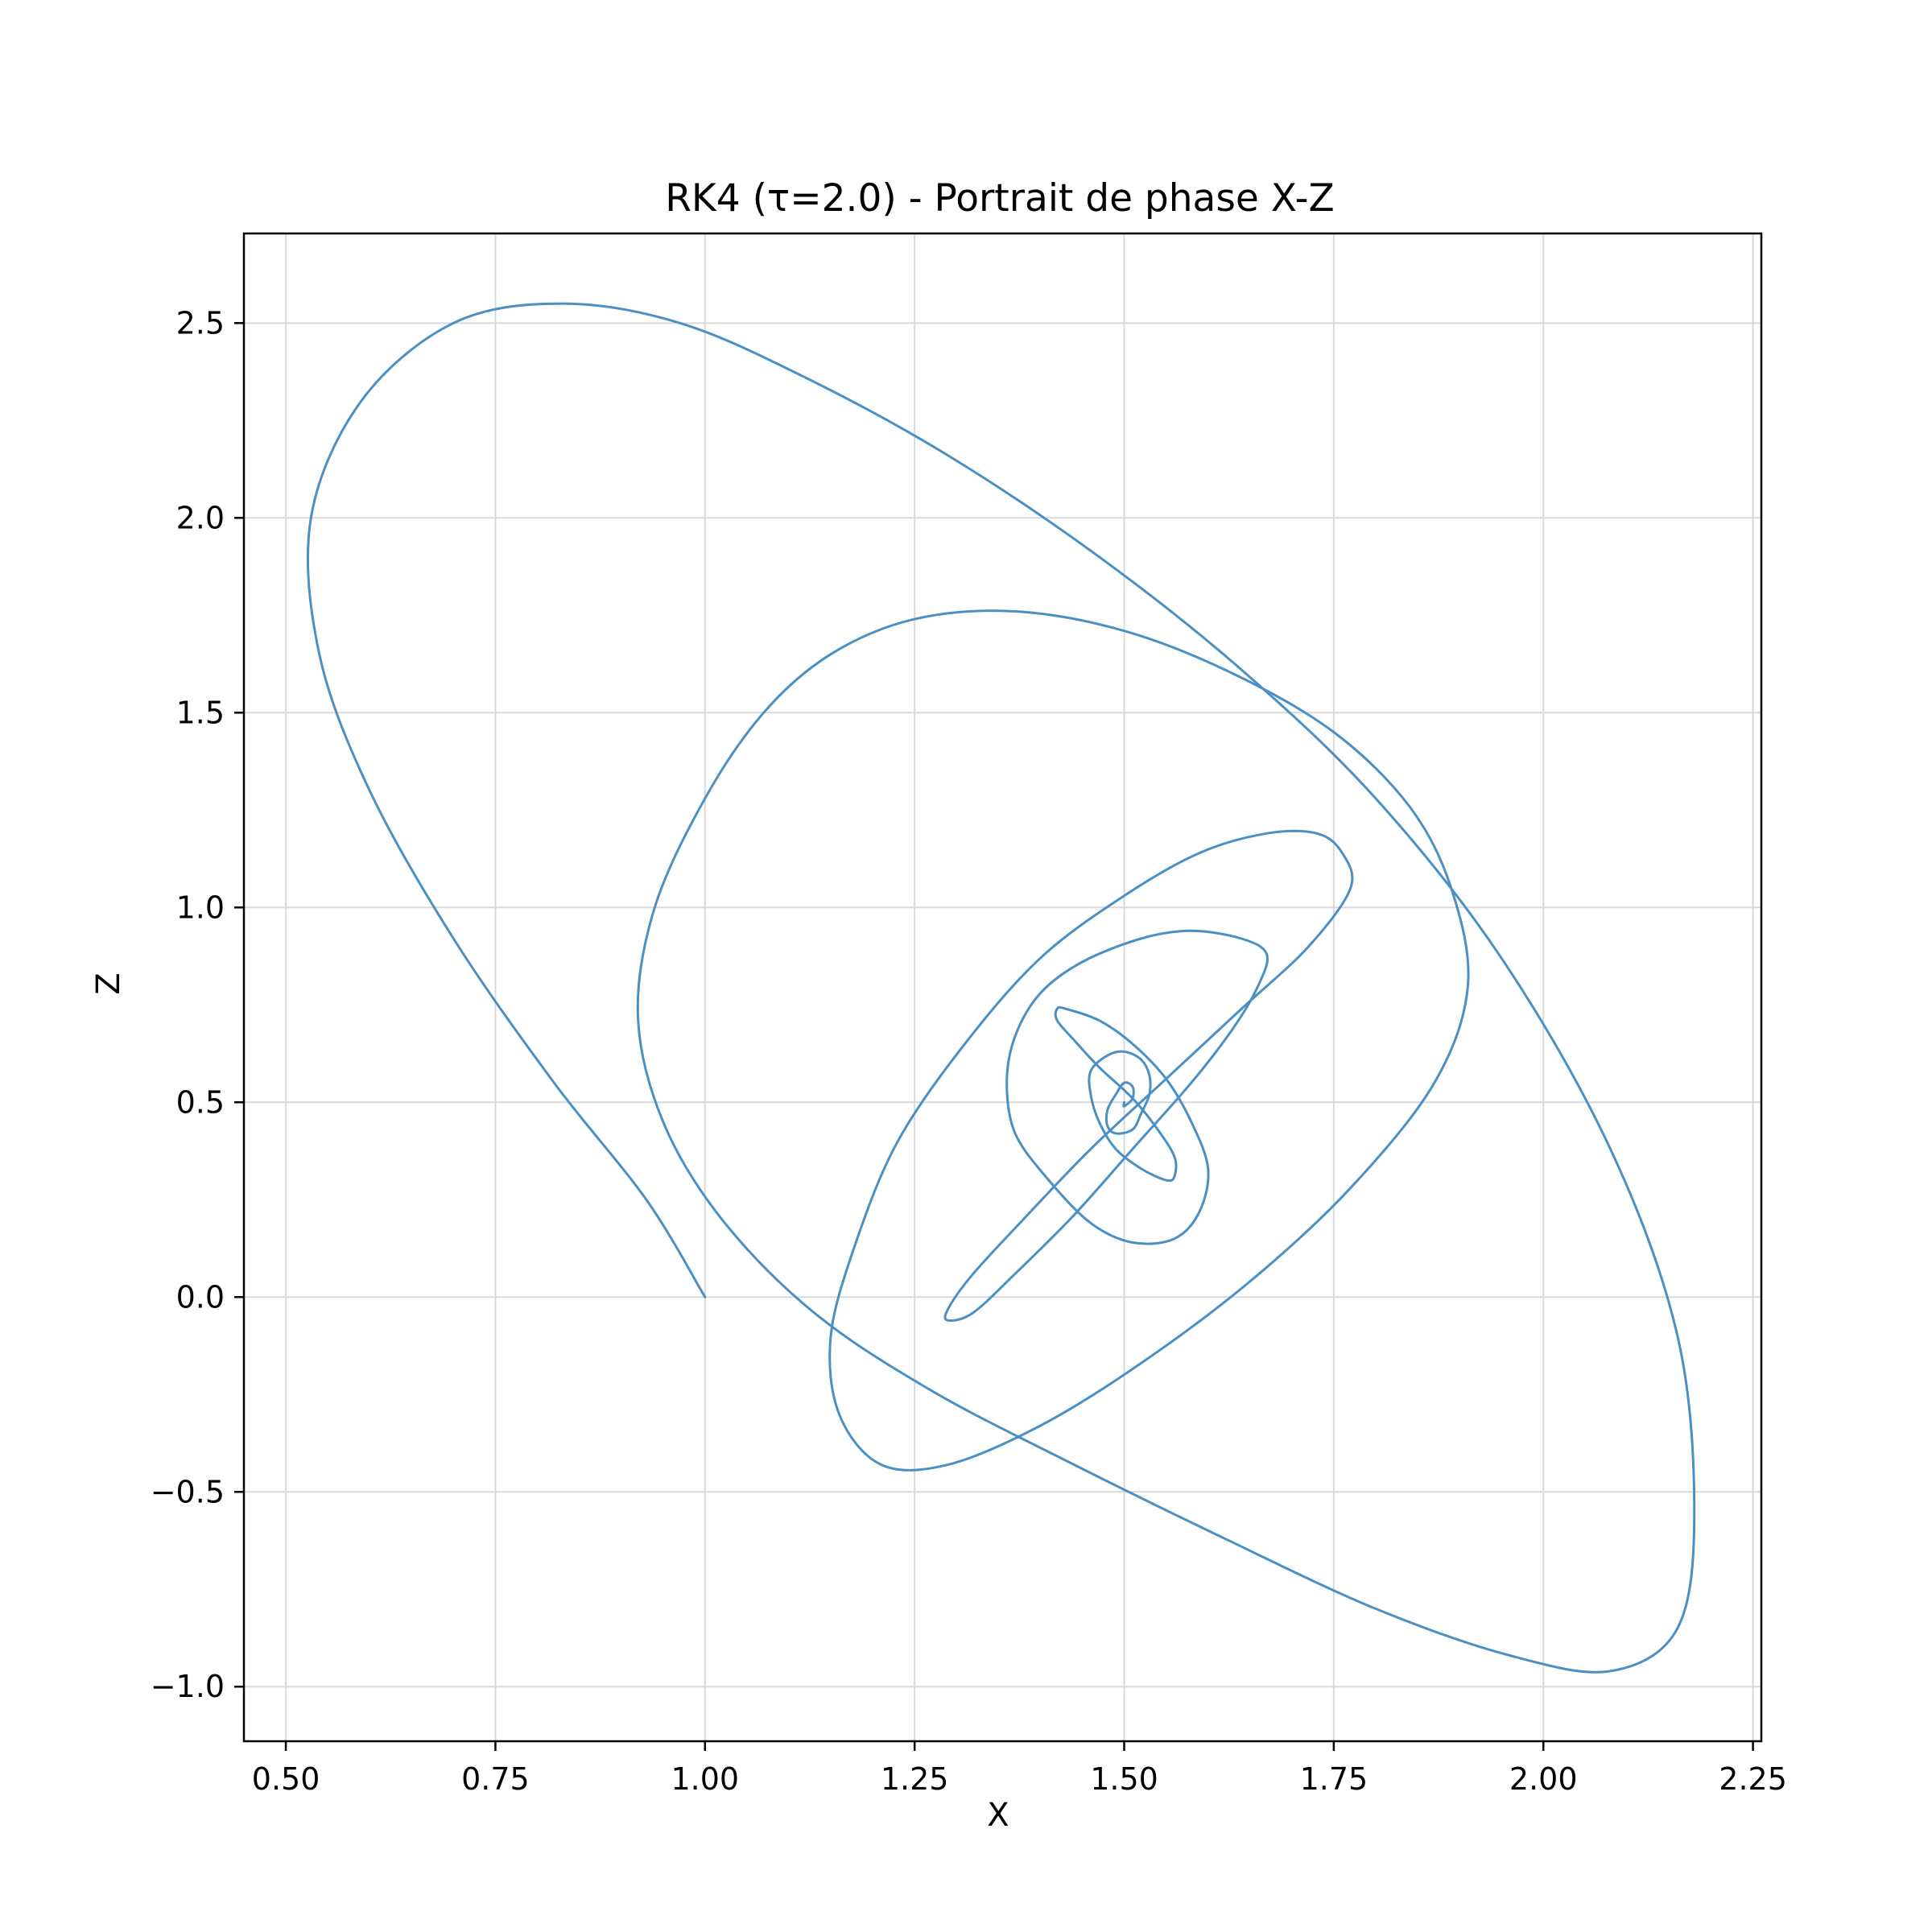 This screenshot has width=1932, height=1932. What do you see at coordinates (200, 323) in the screenshot?
I see `y-tick-label: 2.5` at bounding box center [200, 323].